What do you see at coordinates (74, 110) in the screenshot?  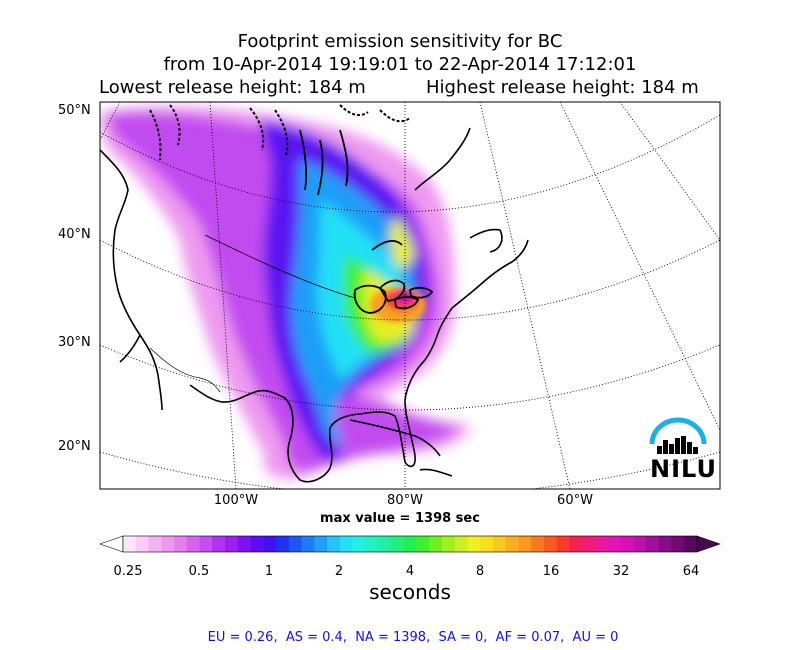 I see `lat-label-50: 50°N` at bounding box center [74, 110].